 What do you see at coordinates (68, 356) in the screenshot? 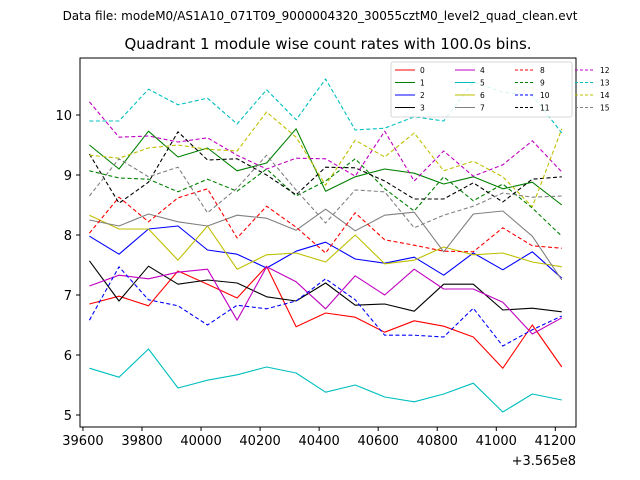
I see `y-tick-label-6: 6` at bounding box center [68, 356].